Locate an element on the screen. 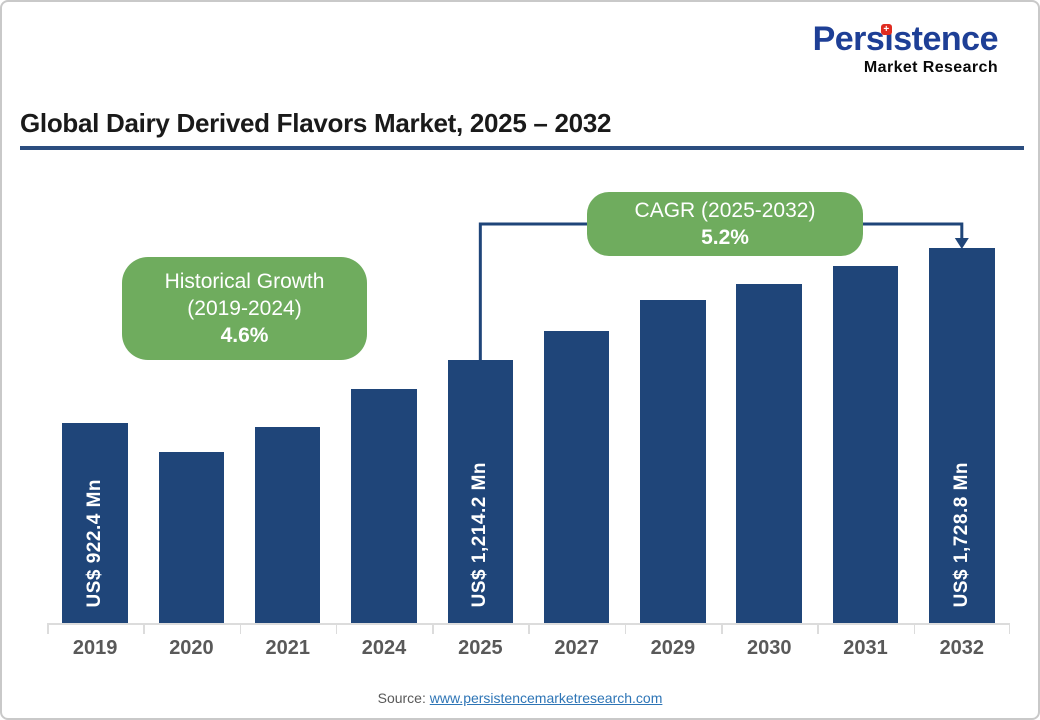  bar-2019: US$ 922.4 Mn is located at coordinates (95, 523).